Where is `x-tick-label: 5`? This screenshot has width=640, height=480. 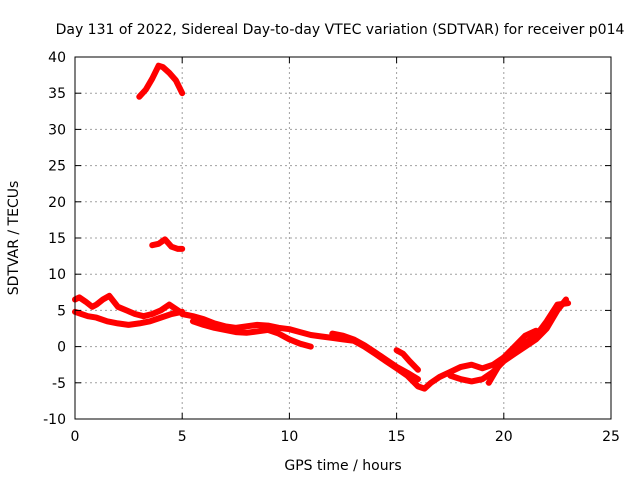 x-tick-label: 5 is located at coordinates (182, 437).